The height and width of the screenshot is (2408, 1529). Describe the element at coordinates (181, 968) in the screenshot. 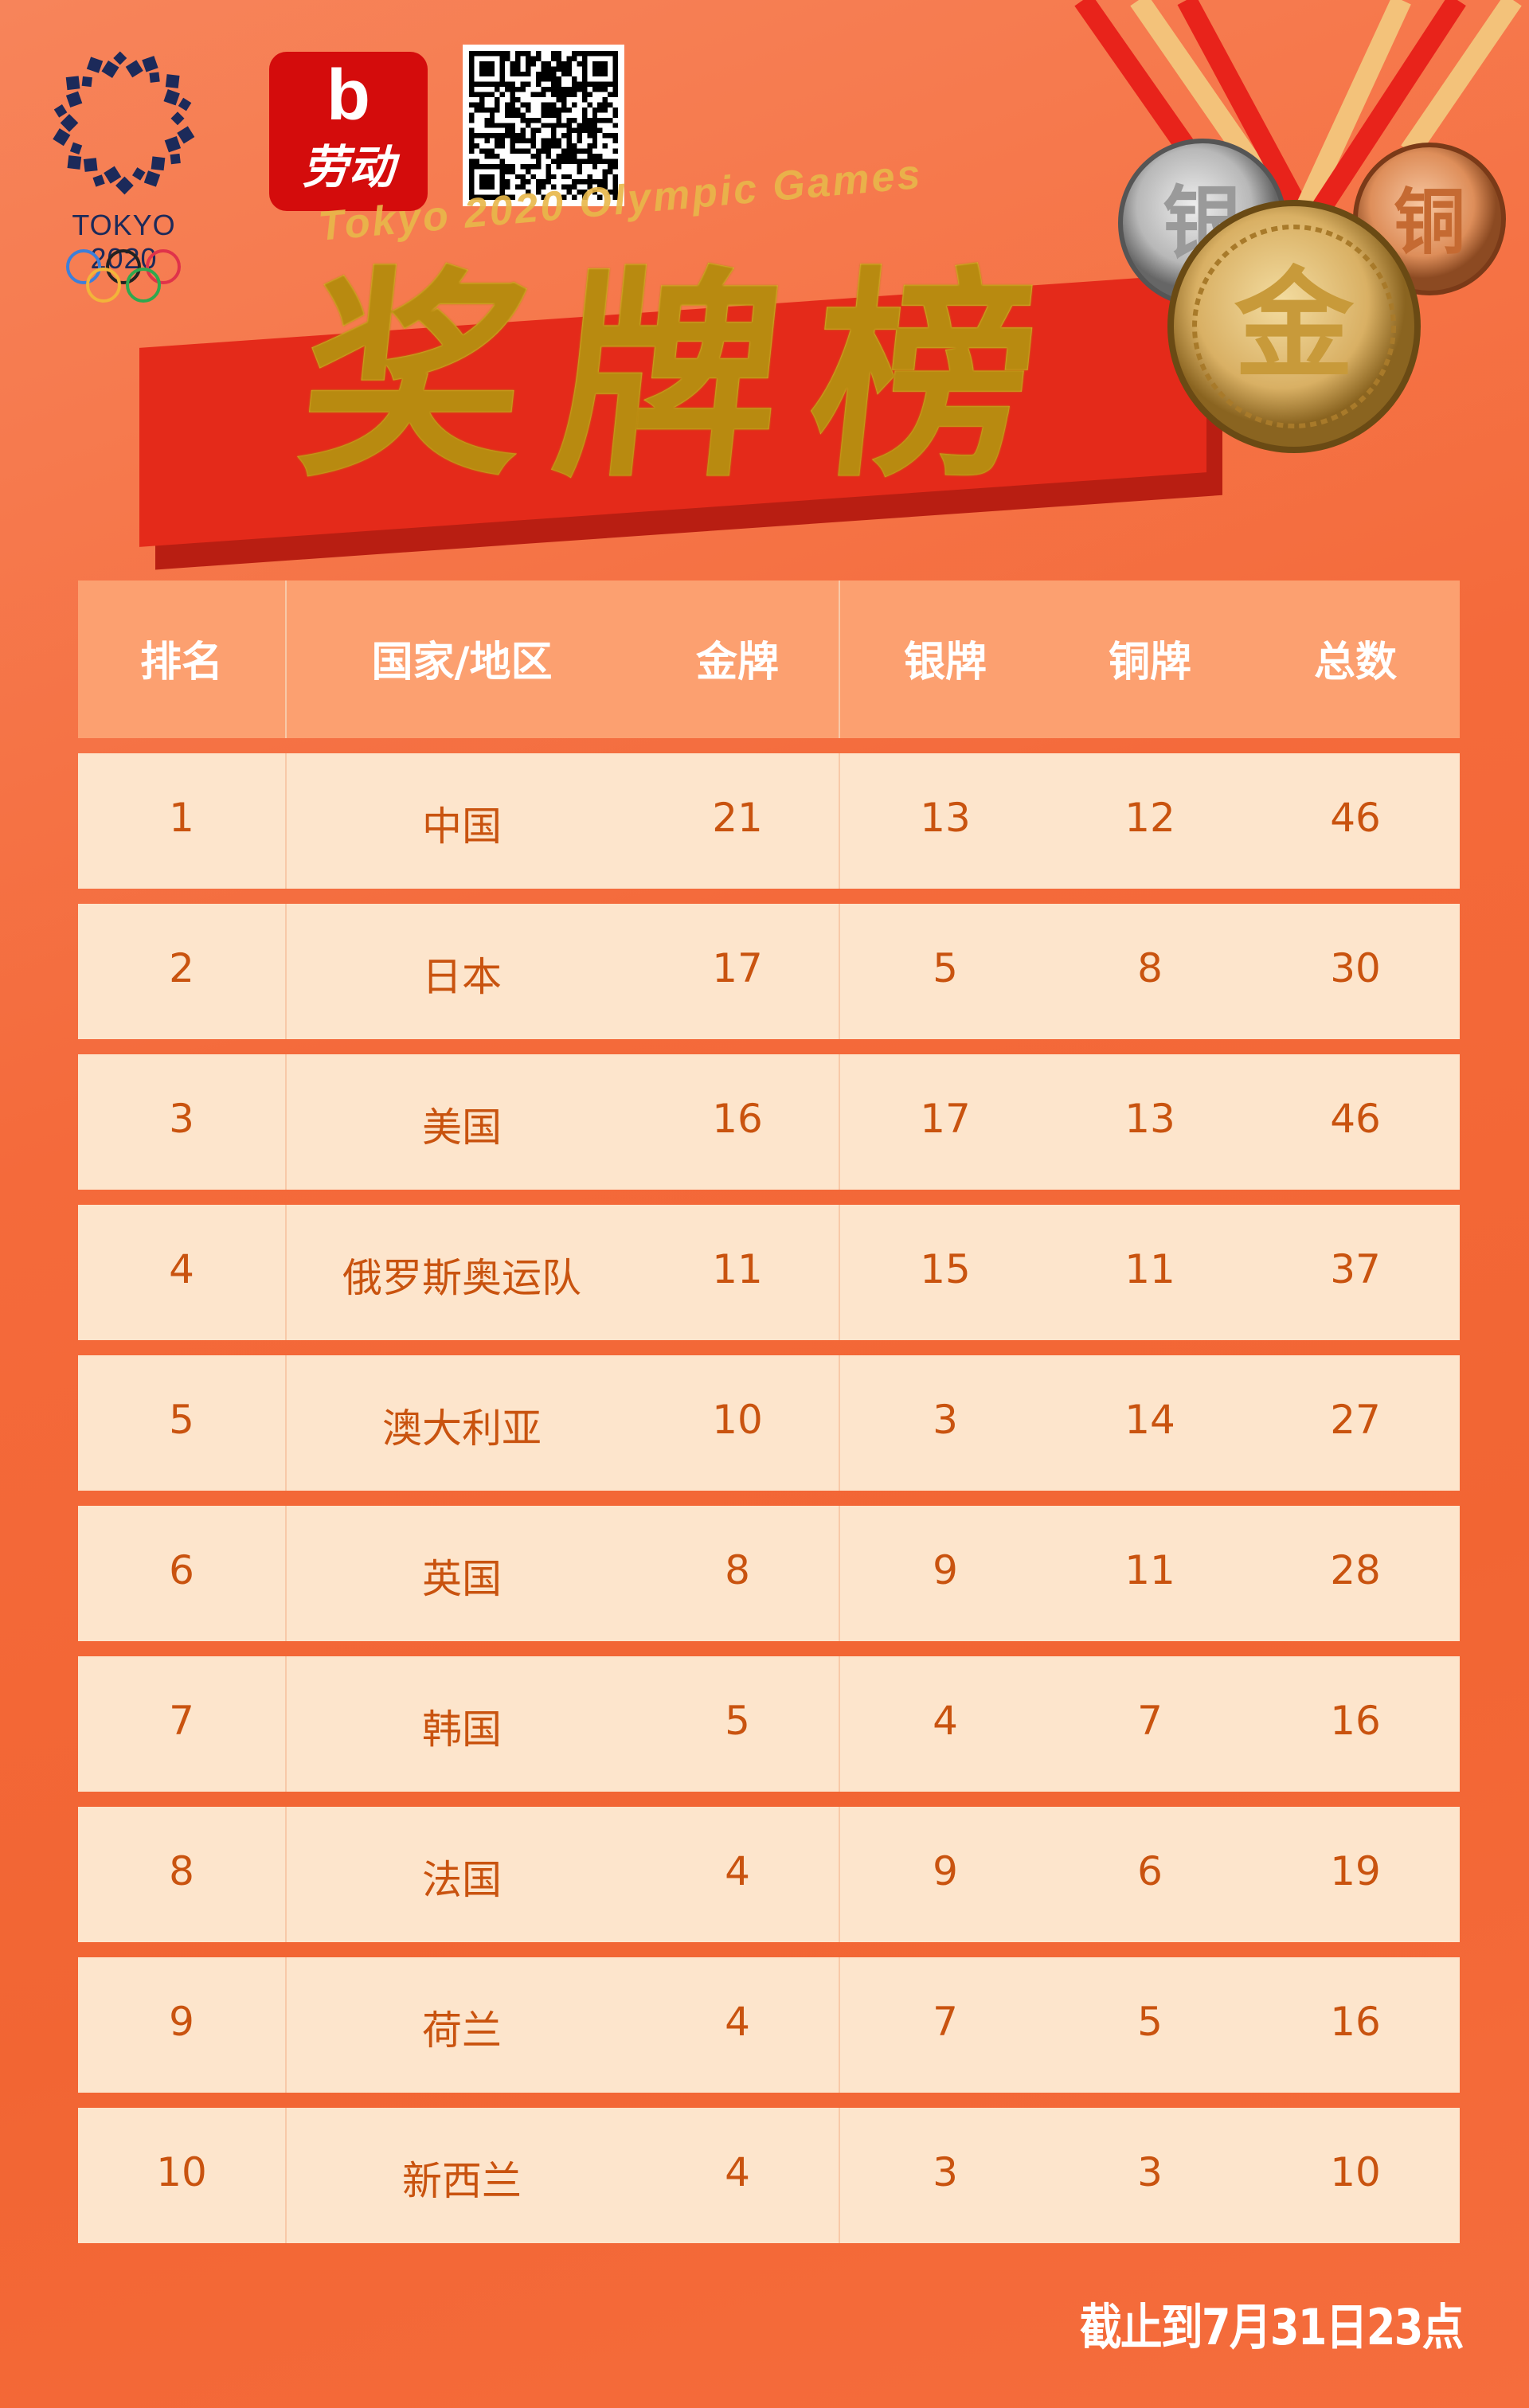

I see `cell-rank: 2` at that location.